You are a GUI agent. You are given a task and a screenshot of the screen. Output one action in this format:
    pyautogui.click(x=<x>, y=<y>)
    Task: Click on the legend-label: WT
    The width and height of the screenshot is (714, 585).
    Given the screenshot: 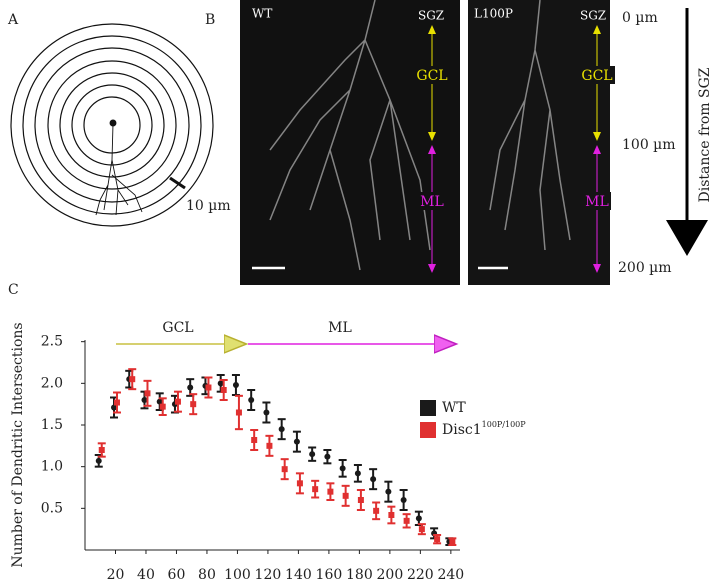 What is the action you would take?
    pyautogui.click(x=454, y=408)
    